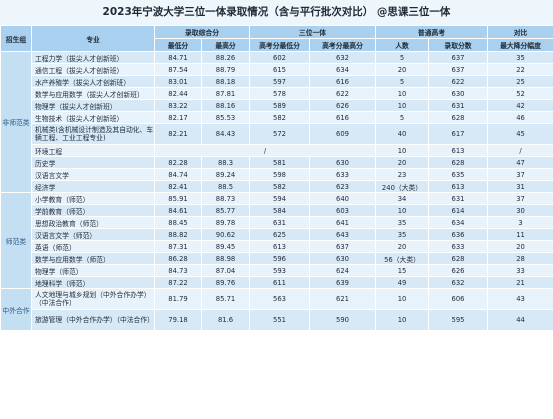  I want to click on gk-max-cell: 626, so click(343, 105).